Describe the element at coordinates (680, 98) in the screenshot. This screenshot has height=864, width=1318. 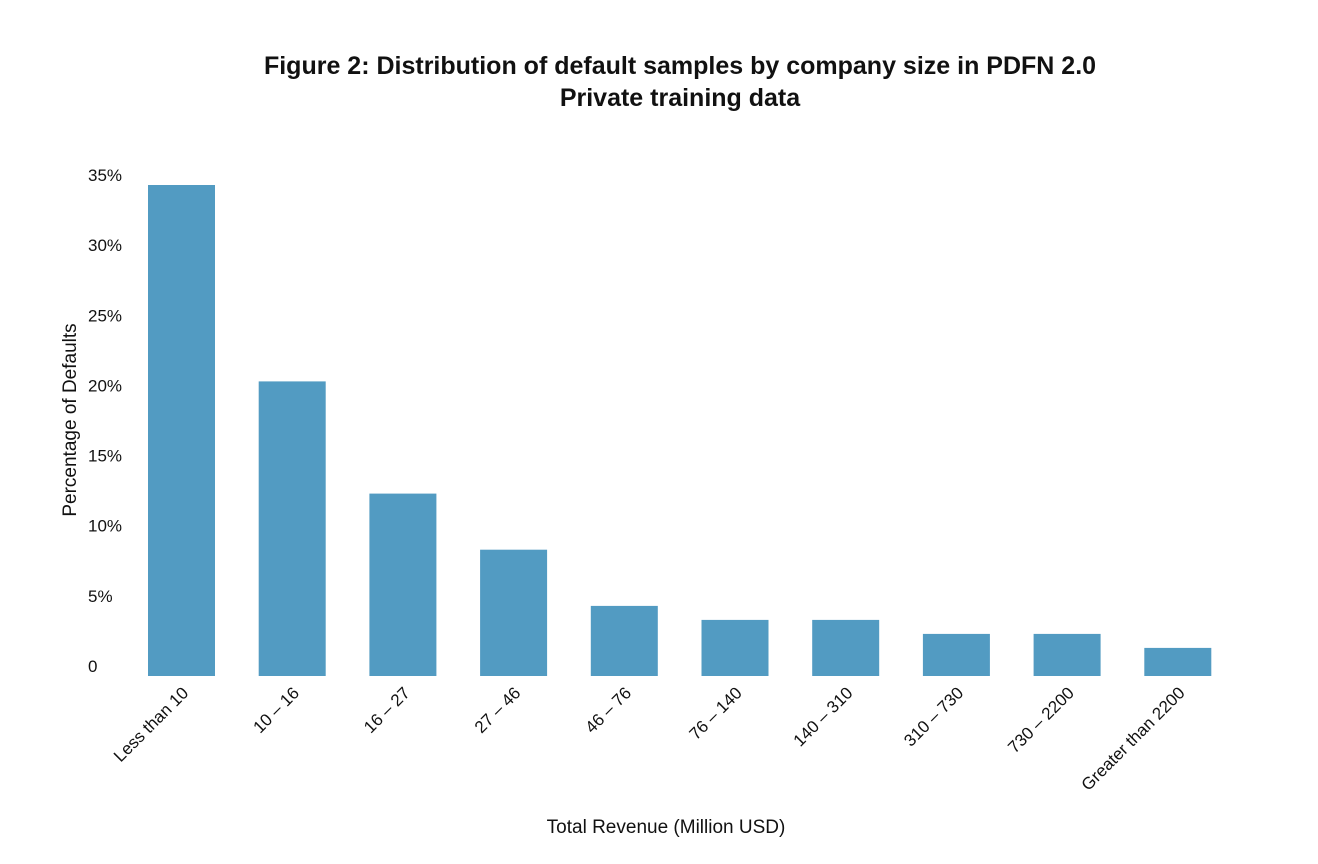
I see `chart-subtitle: Private training data` at that location.